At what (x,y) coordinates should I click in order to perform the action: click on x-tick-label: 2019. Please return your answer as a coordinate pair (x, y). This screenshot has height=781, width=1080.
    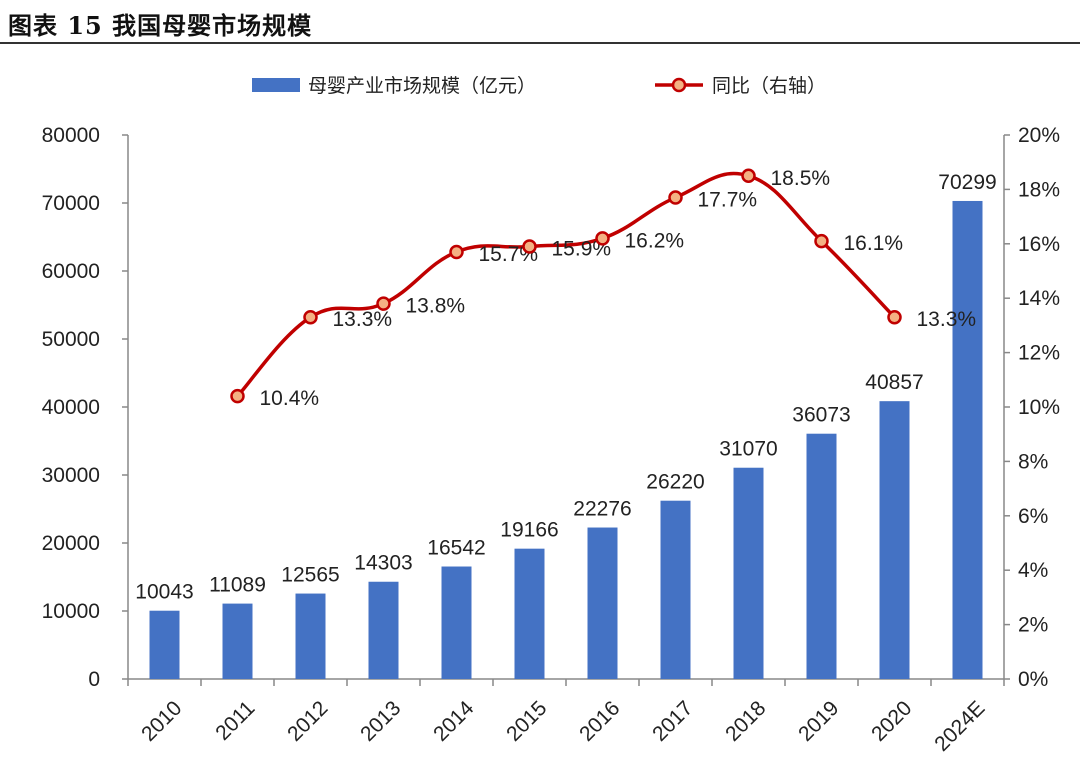
    Looking at the image, I should click on (818, 721).